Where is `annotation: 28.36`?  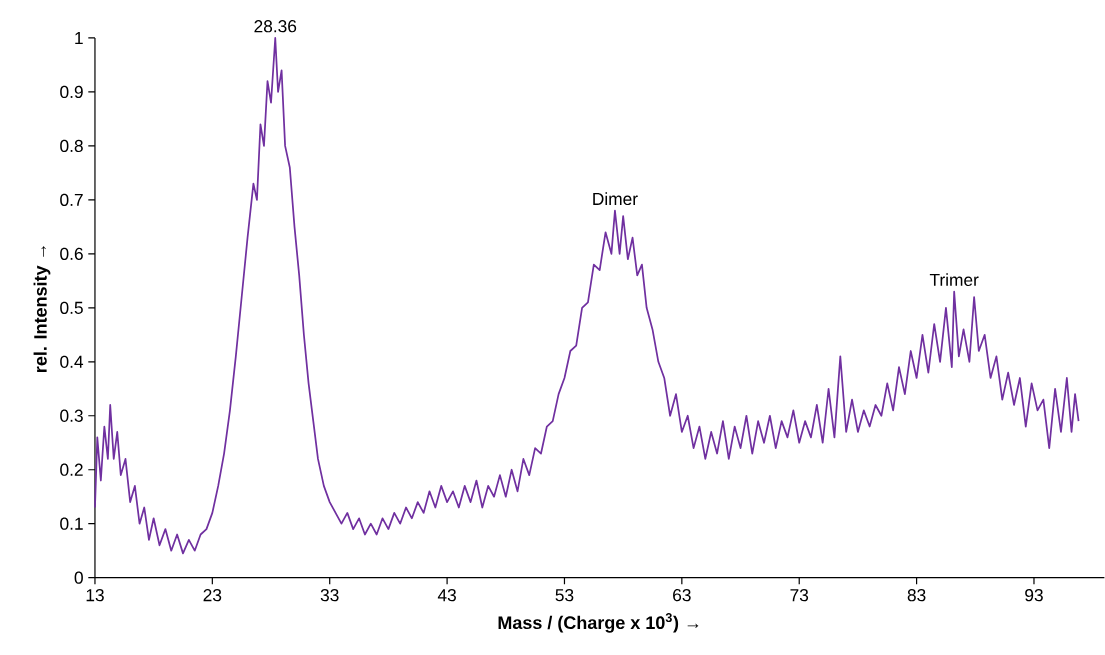
annotation: 28.36 is located at coordinates (275, 26).